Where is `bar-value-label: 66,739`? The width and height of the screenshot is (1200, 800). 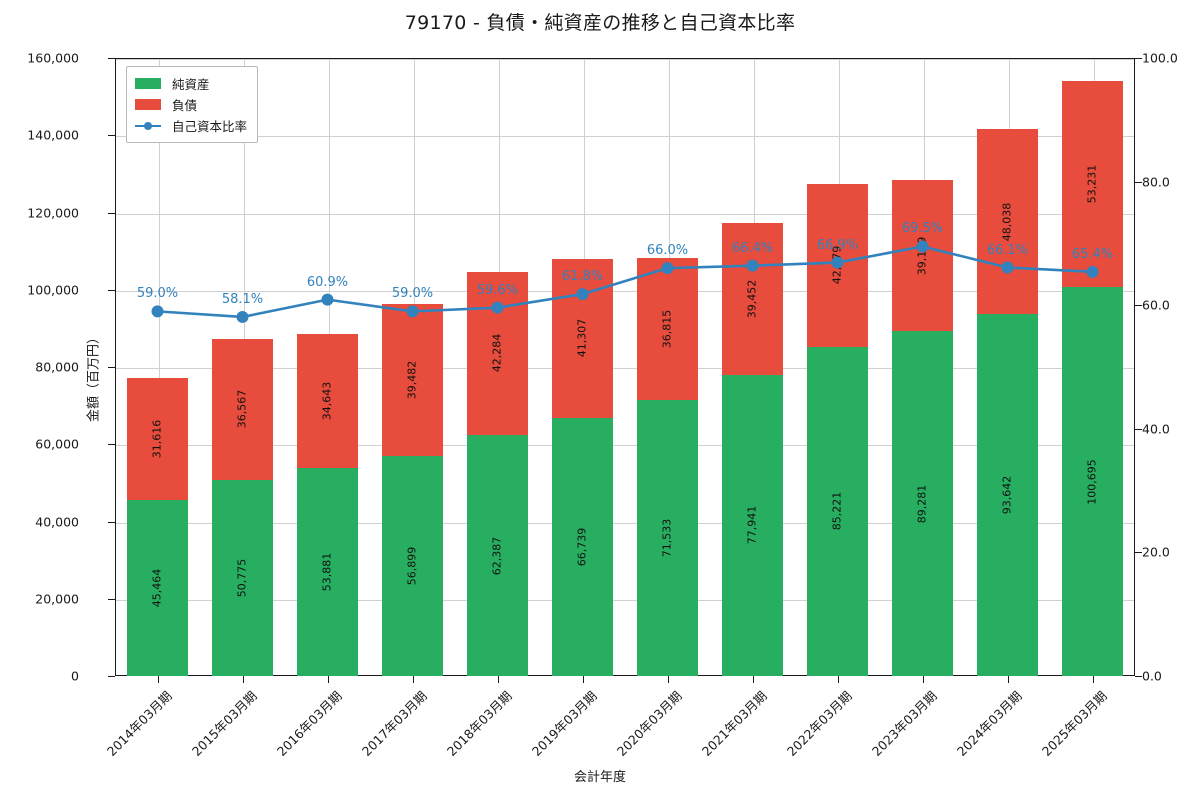
bar-value-label: 66,739 is located at coordinates (582, 547).